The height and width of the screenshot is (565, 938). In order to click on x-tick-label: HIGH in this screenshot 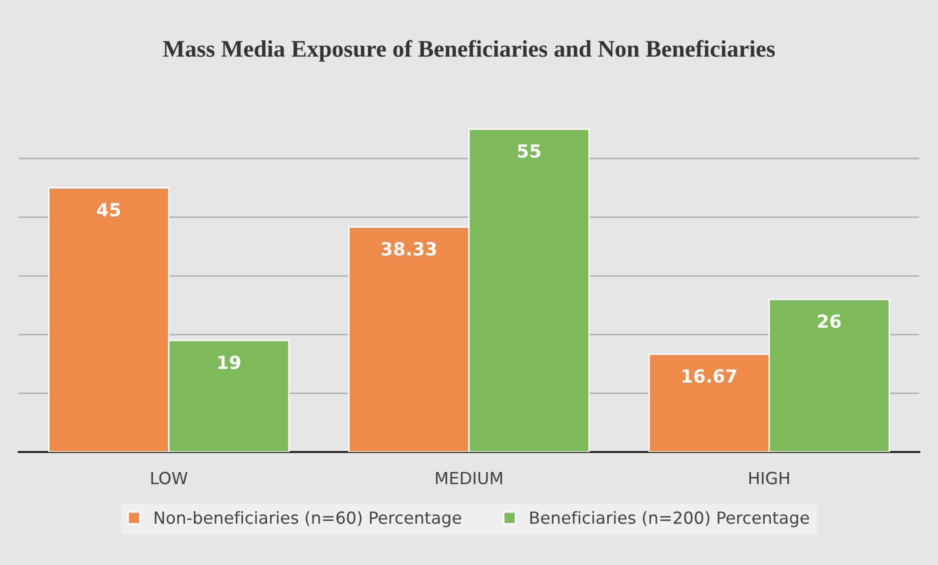, I will do `click(769, 478)`.